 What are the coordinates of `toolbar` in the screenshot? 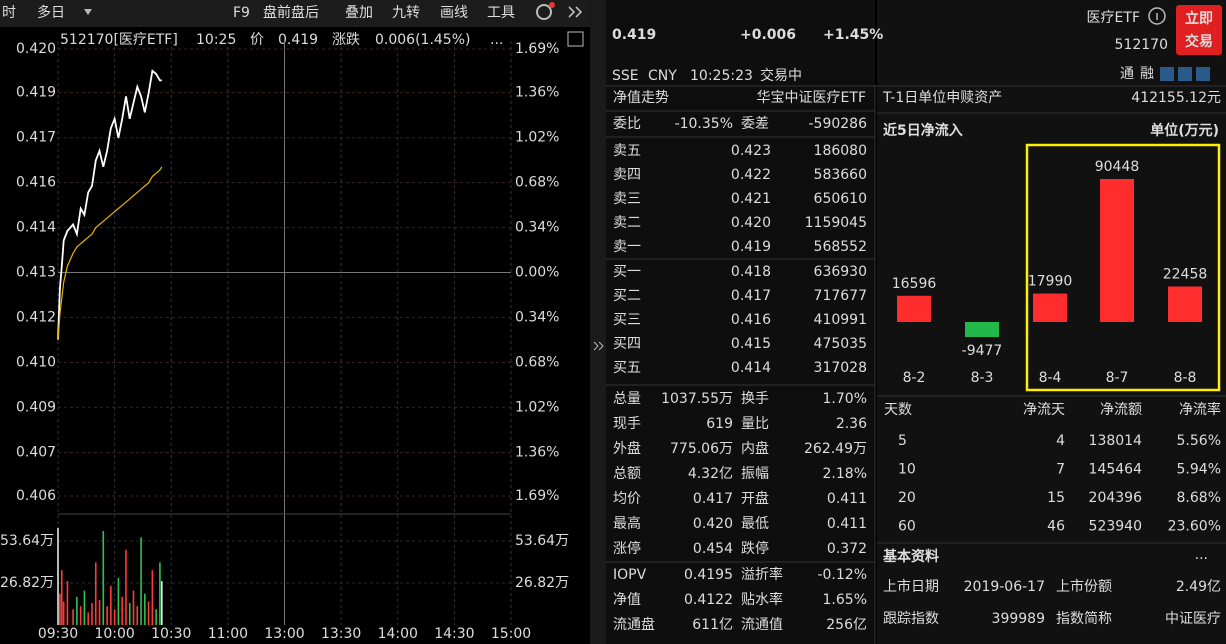 It's located at (295, 13).